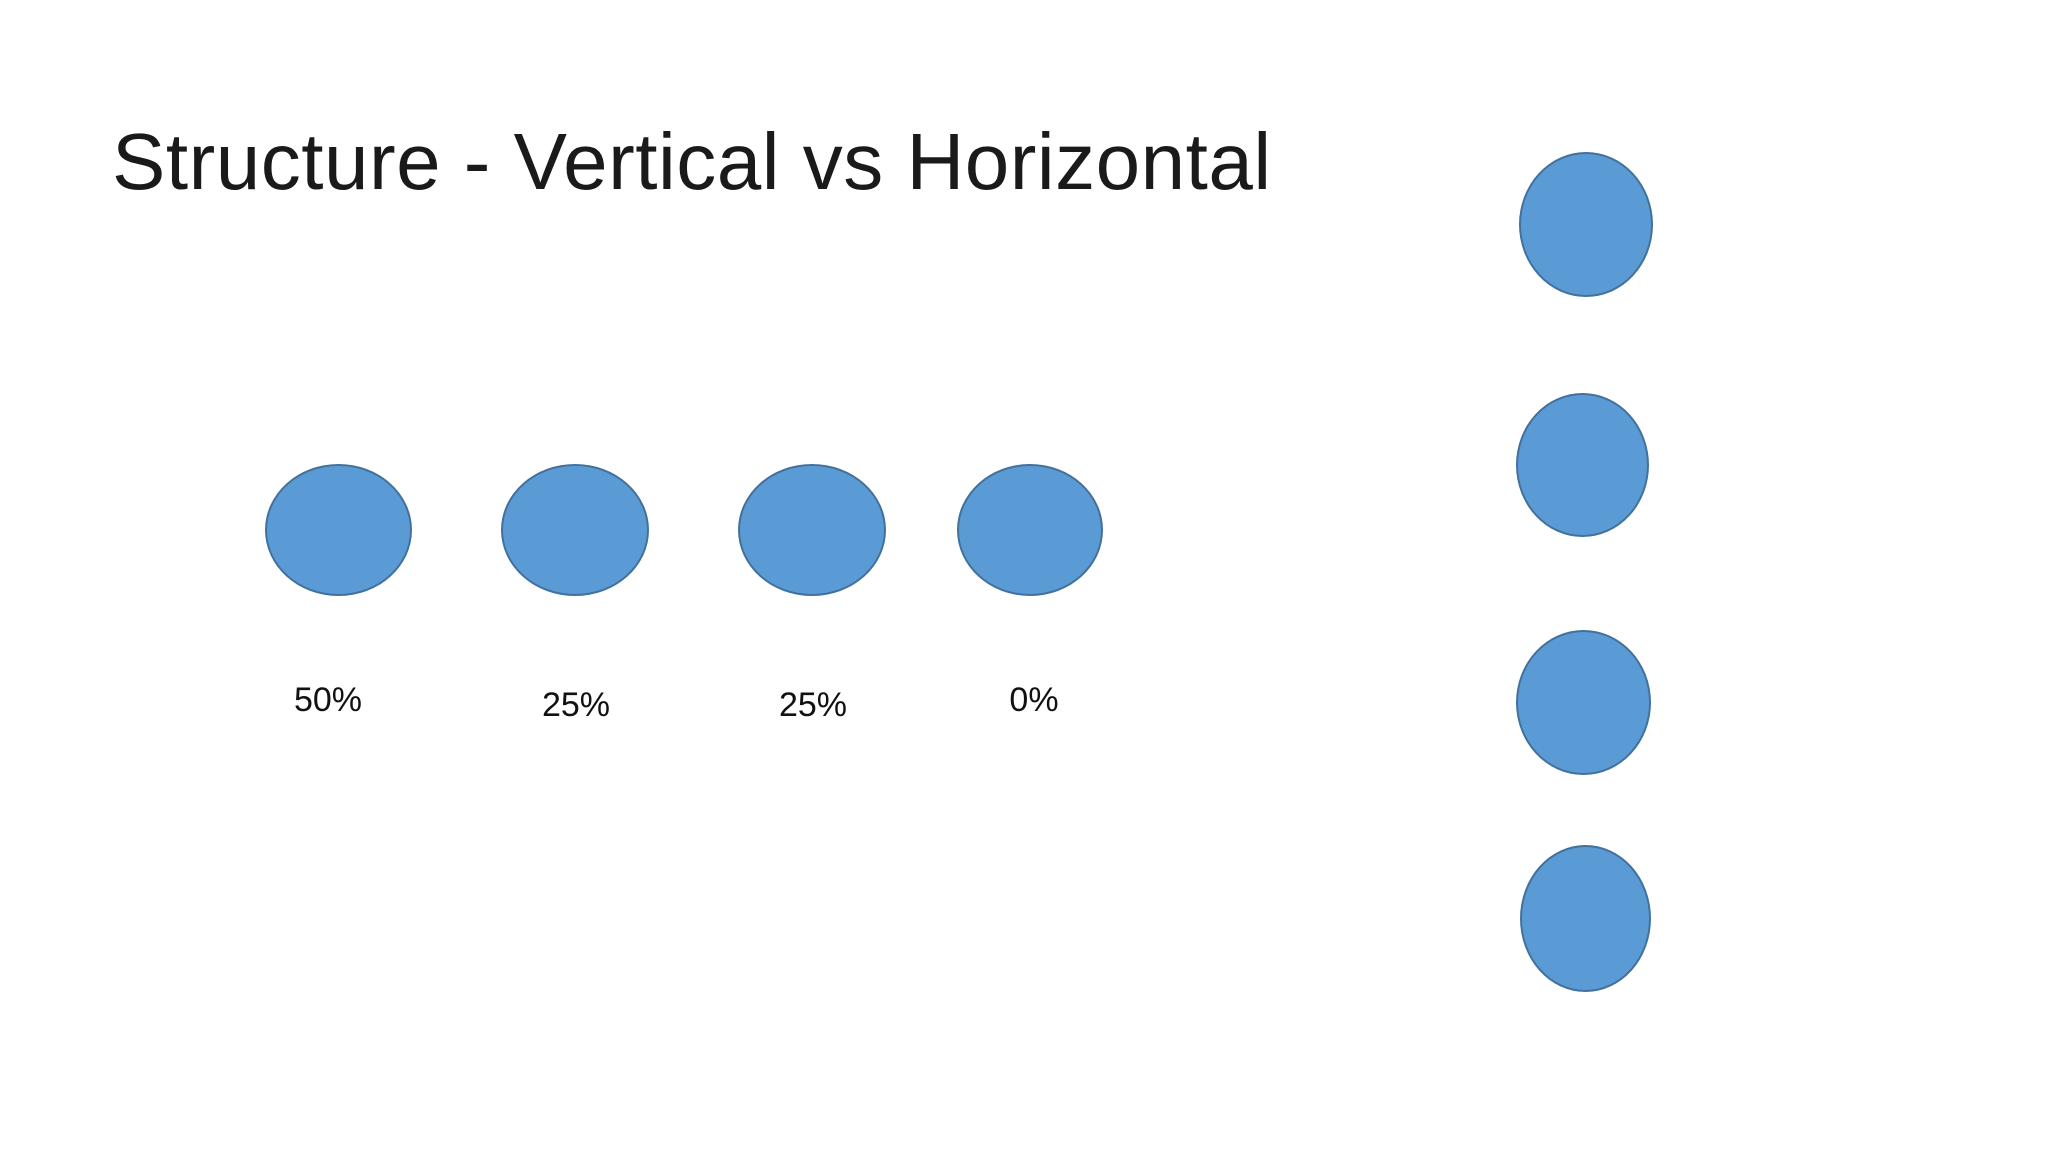 This screenshot has height=1152, width=2048. What do you see at coordinates (328, 700) in the screenshot?
I see `percentage-label: 50%` at bounding box center [328, 700].